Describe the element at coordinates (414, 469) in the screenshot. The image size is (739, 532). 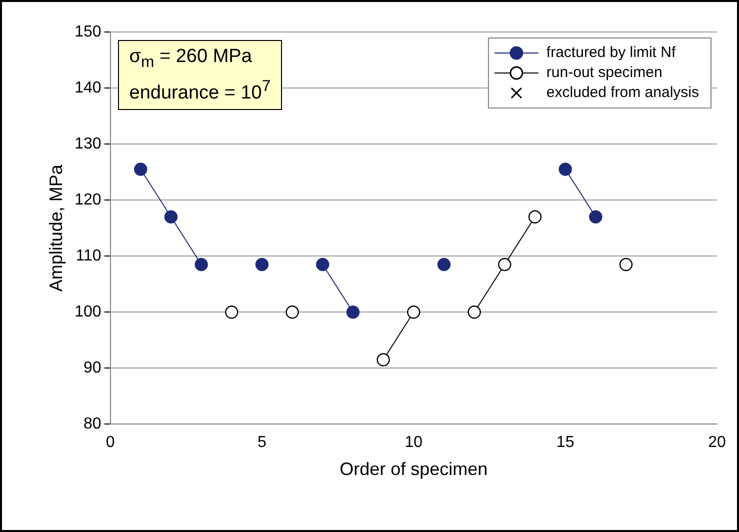
I see `x-axis-title: Order of specimen` at that location.